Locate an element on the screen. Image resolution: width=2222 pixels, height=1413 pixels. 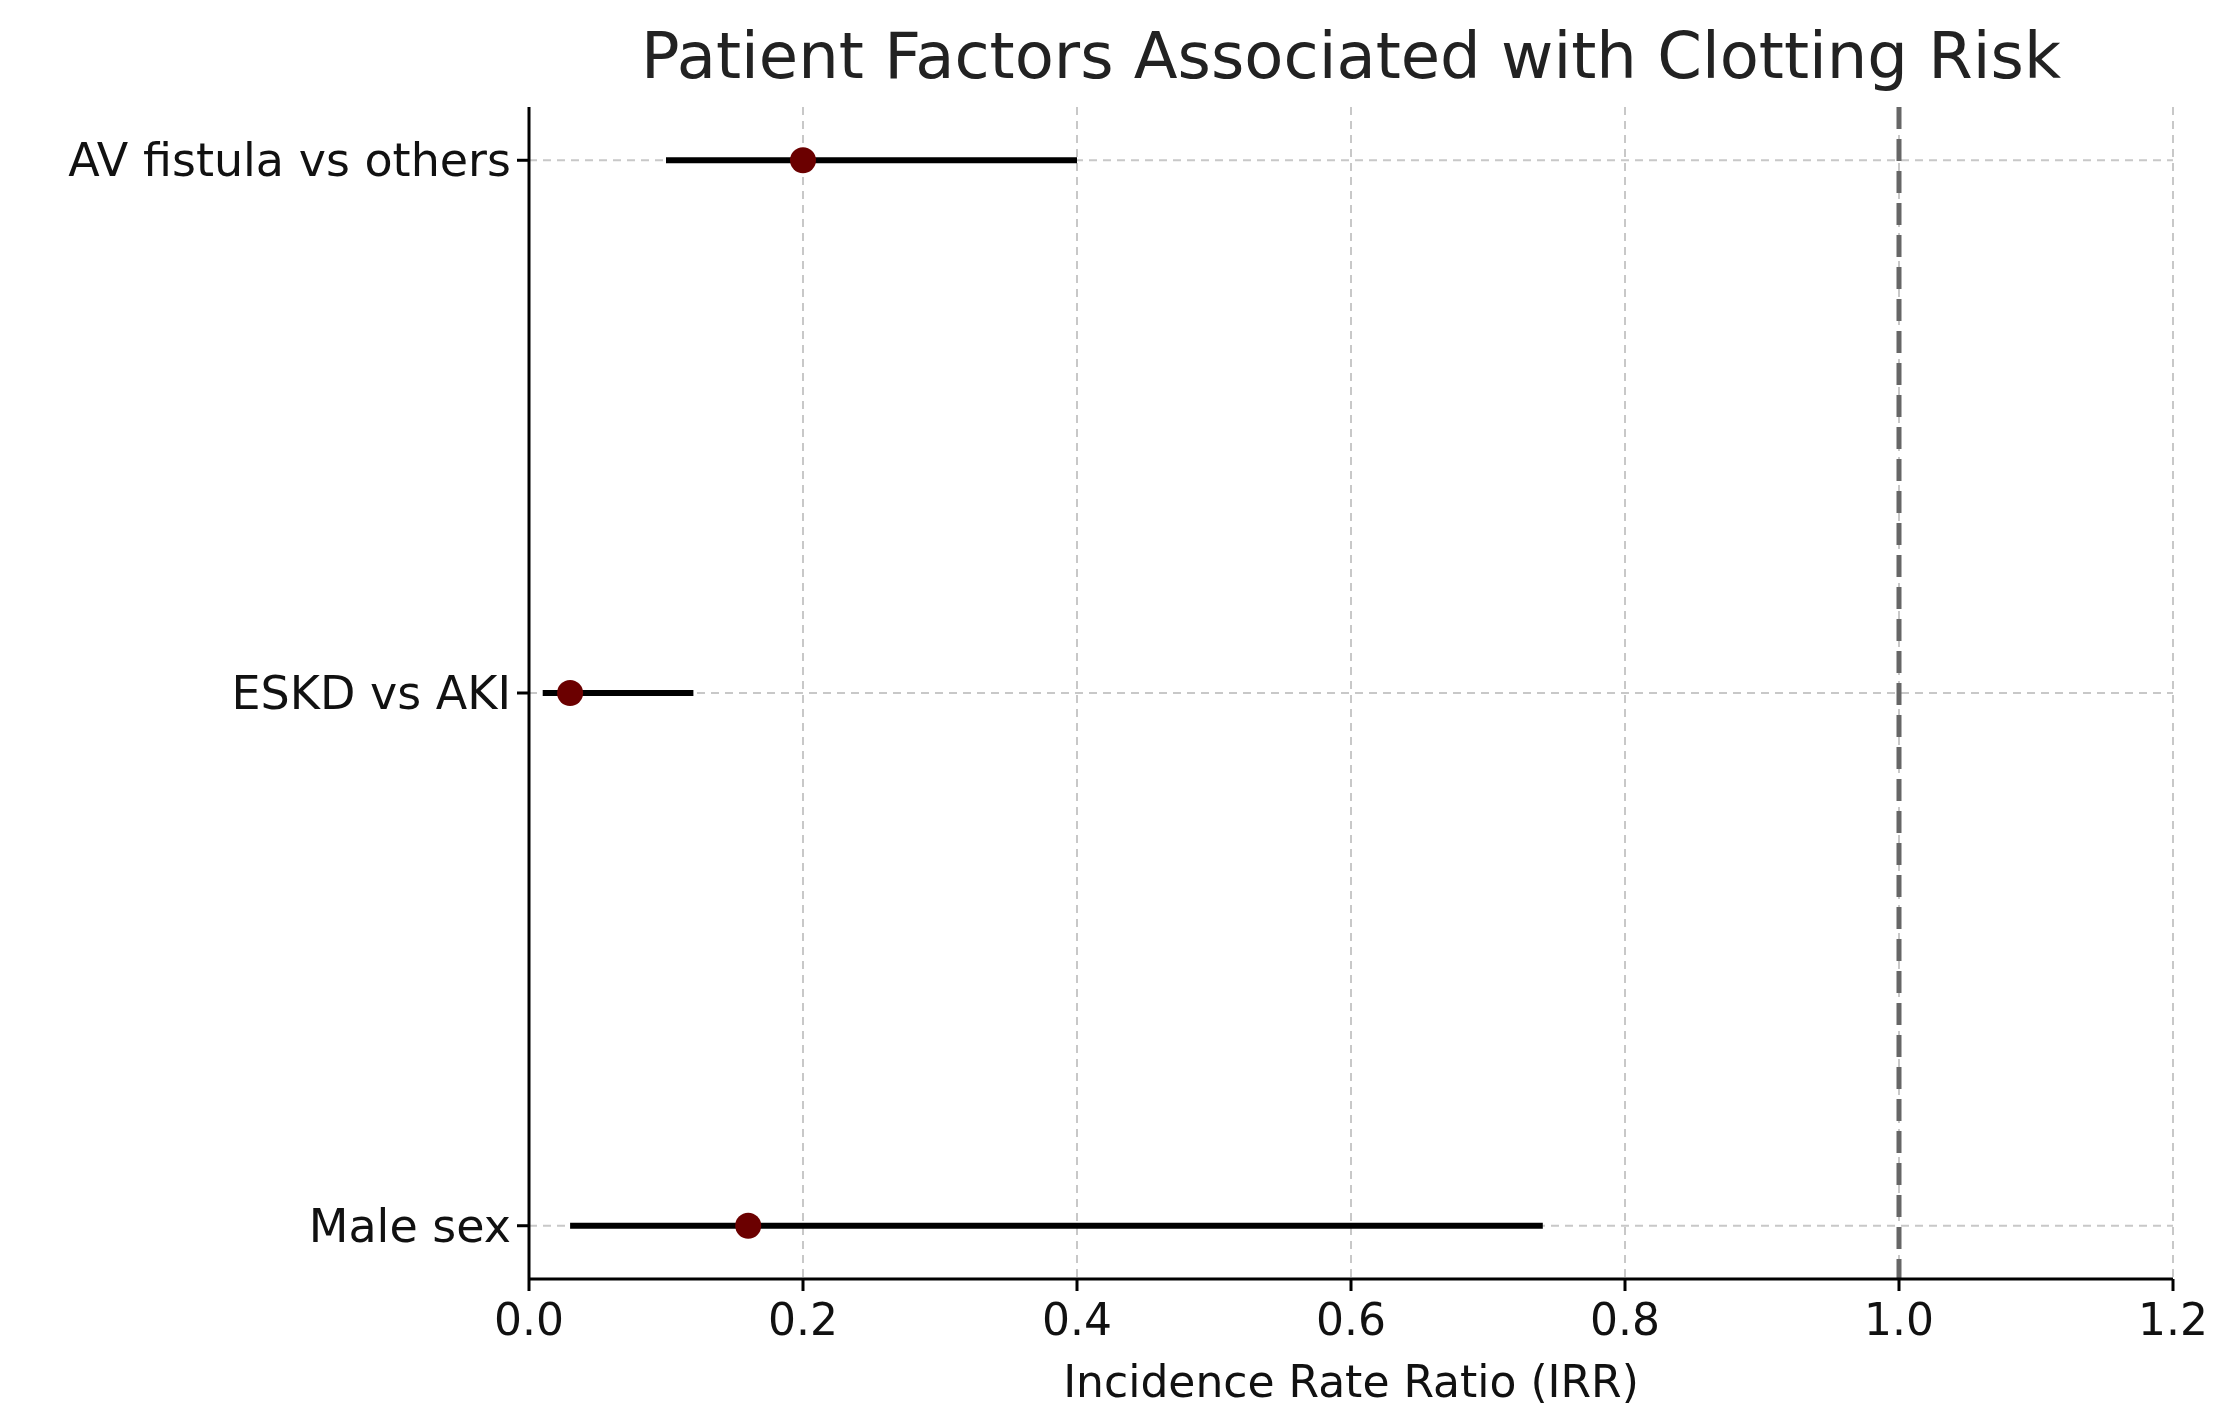
chart-title: Patient Factors Associated with Clotting Risk is located at coordinates (1351, 56).